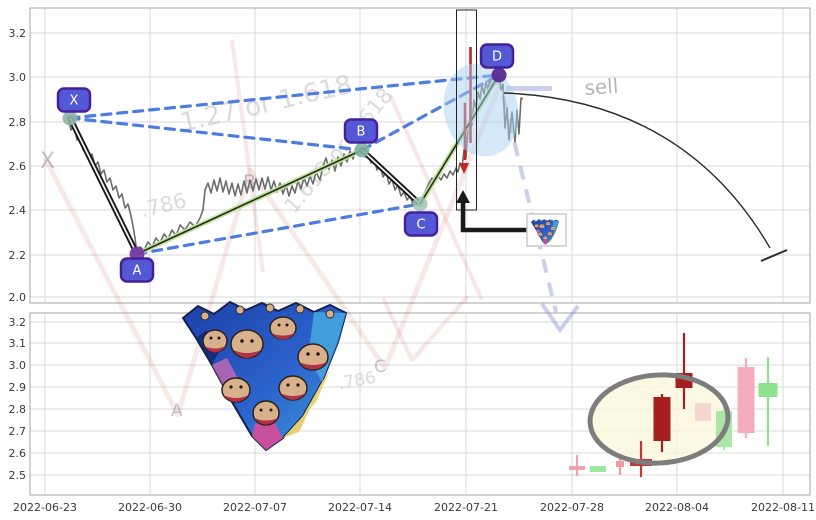 The width and height of the screenshot is (816, 520). Describe the element at coordinates (391, 177) in the screenshot. I see `pattern-leg-bc-core` at that location.